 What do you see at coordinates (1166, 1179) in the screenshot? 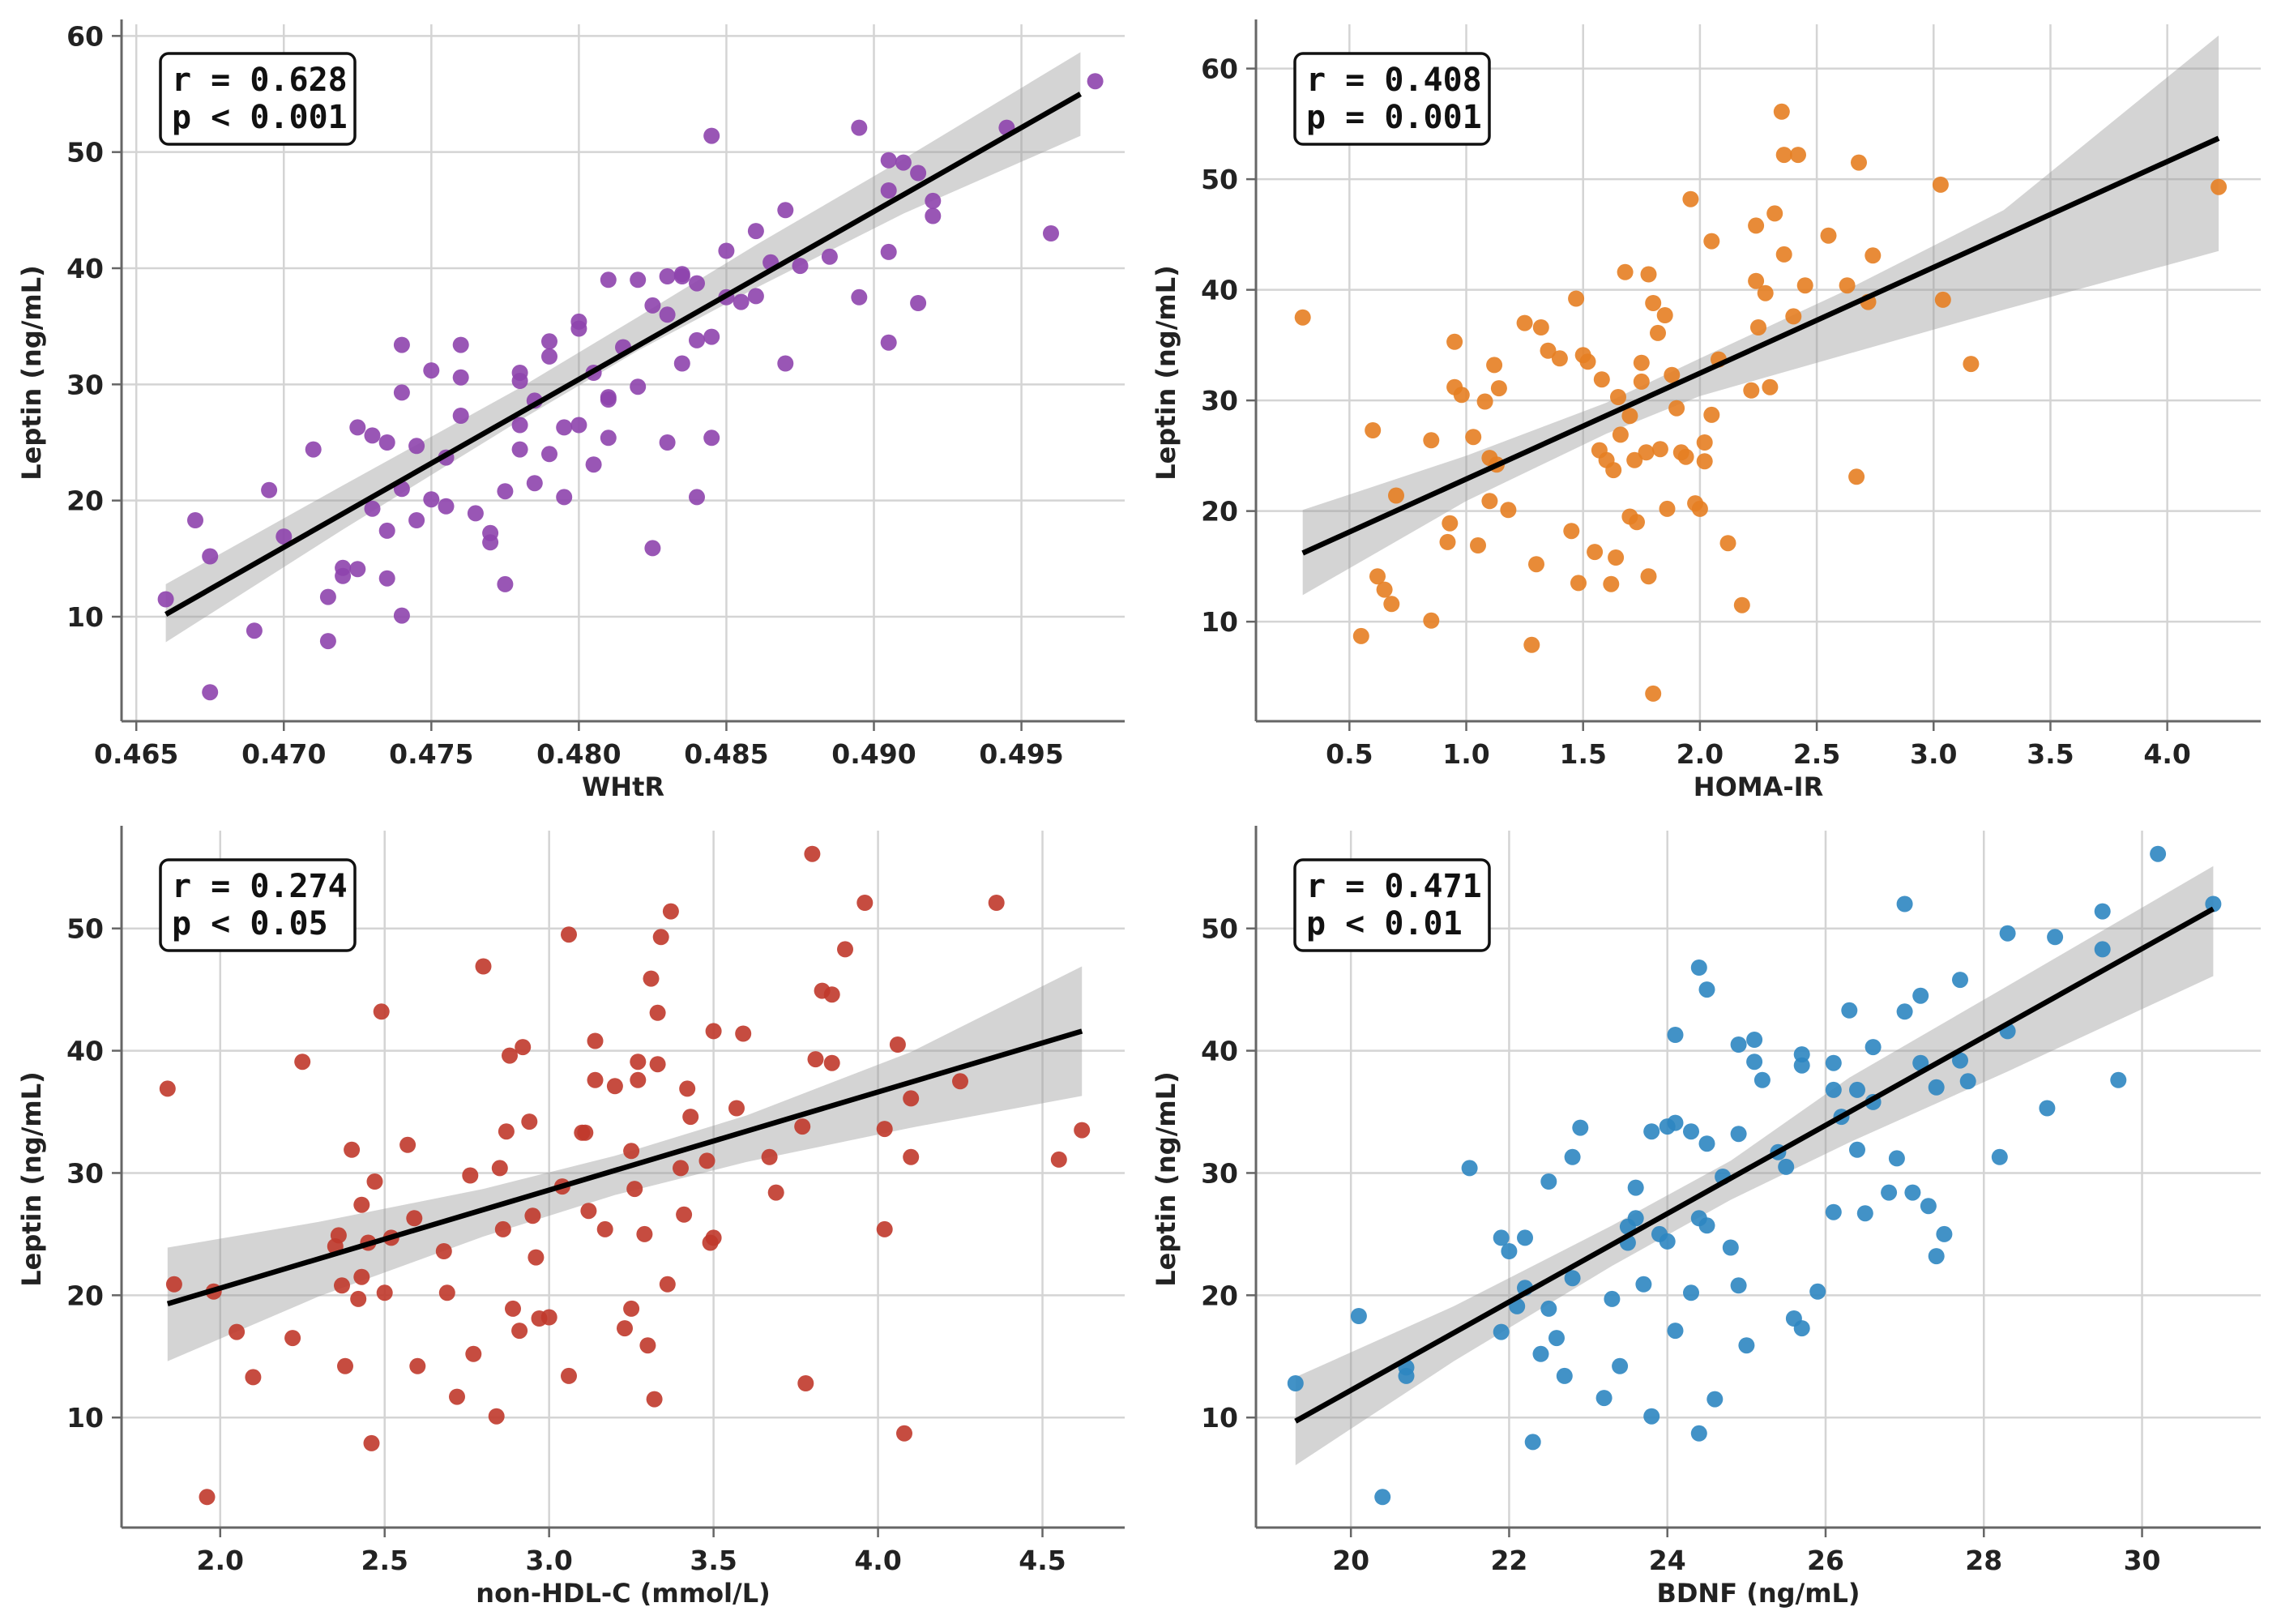
I see `y-axis-label: Leptin (ng/mL)` at bounding box center [1166, 1179].